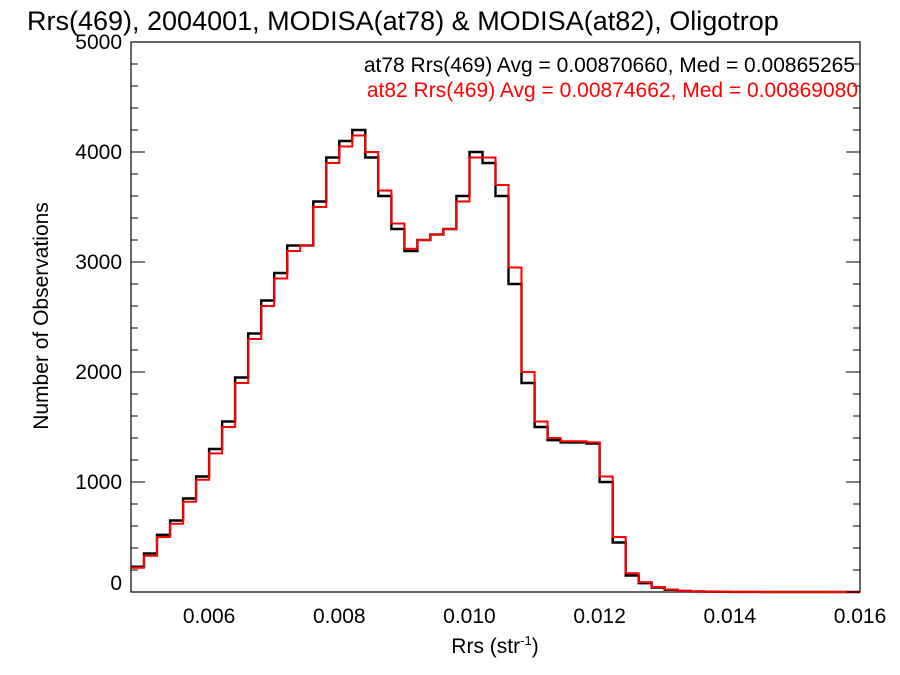 This screenshot has width=900, height=675. What do you see at coordinates (485, 646) in the screenshot?
I see `x-axis-label-main: Rrs (str` at bounding box center [485, 646].